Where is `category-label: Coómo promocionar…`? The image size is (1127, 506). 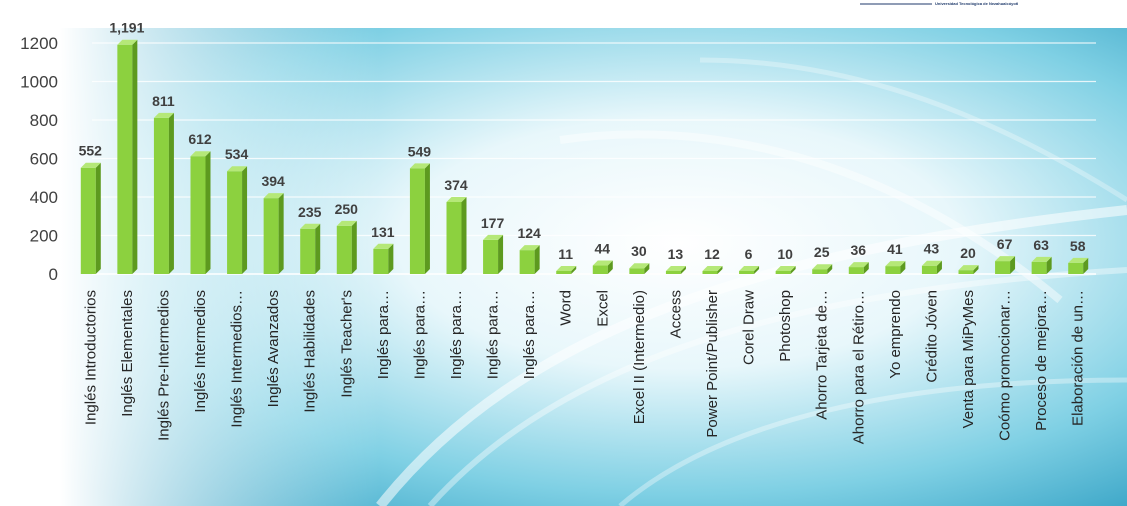
category-label: Coómo promocionar… is located at coordinates (1005, 365).